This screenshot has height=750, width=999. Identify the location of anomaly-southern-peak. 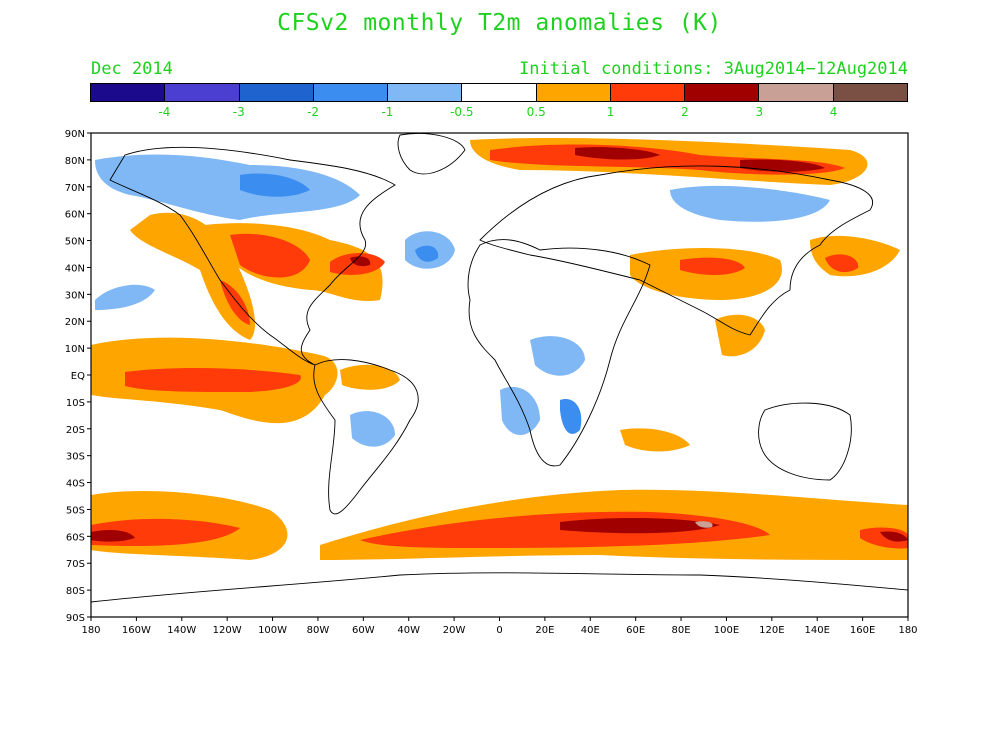
(640, 526).